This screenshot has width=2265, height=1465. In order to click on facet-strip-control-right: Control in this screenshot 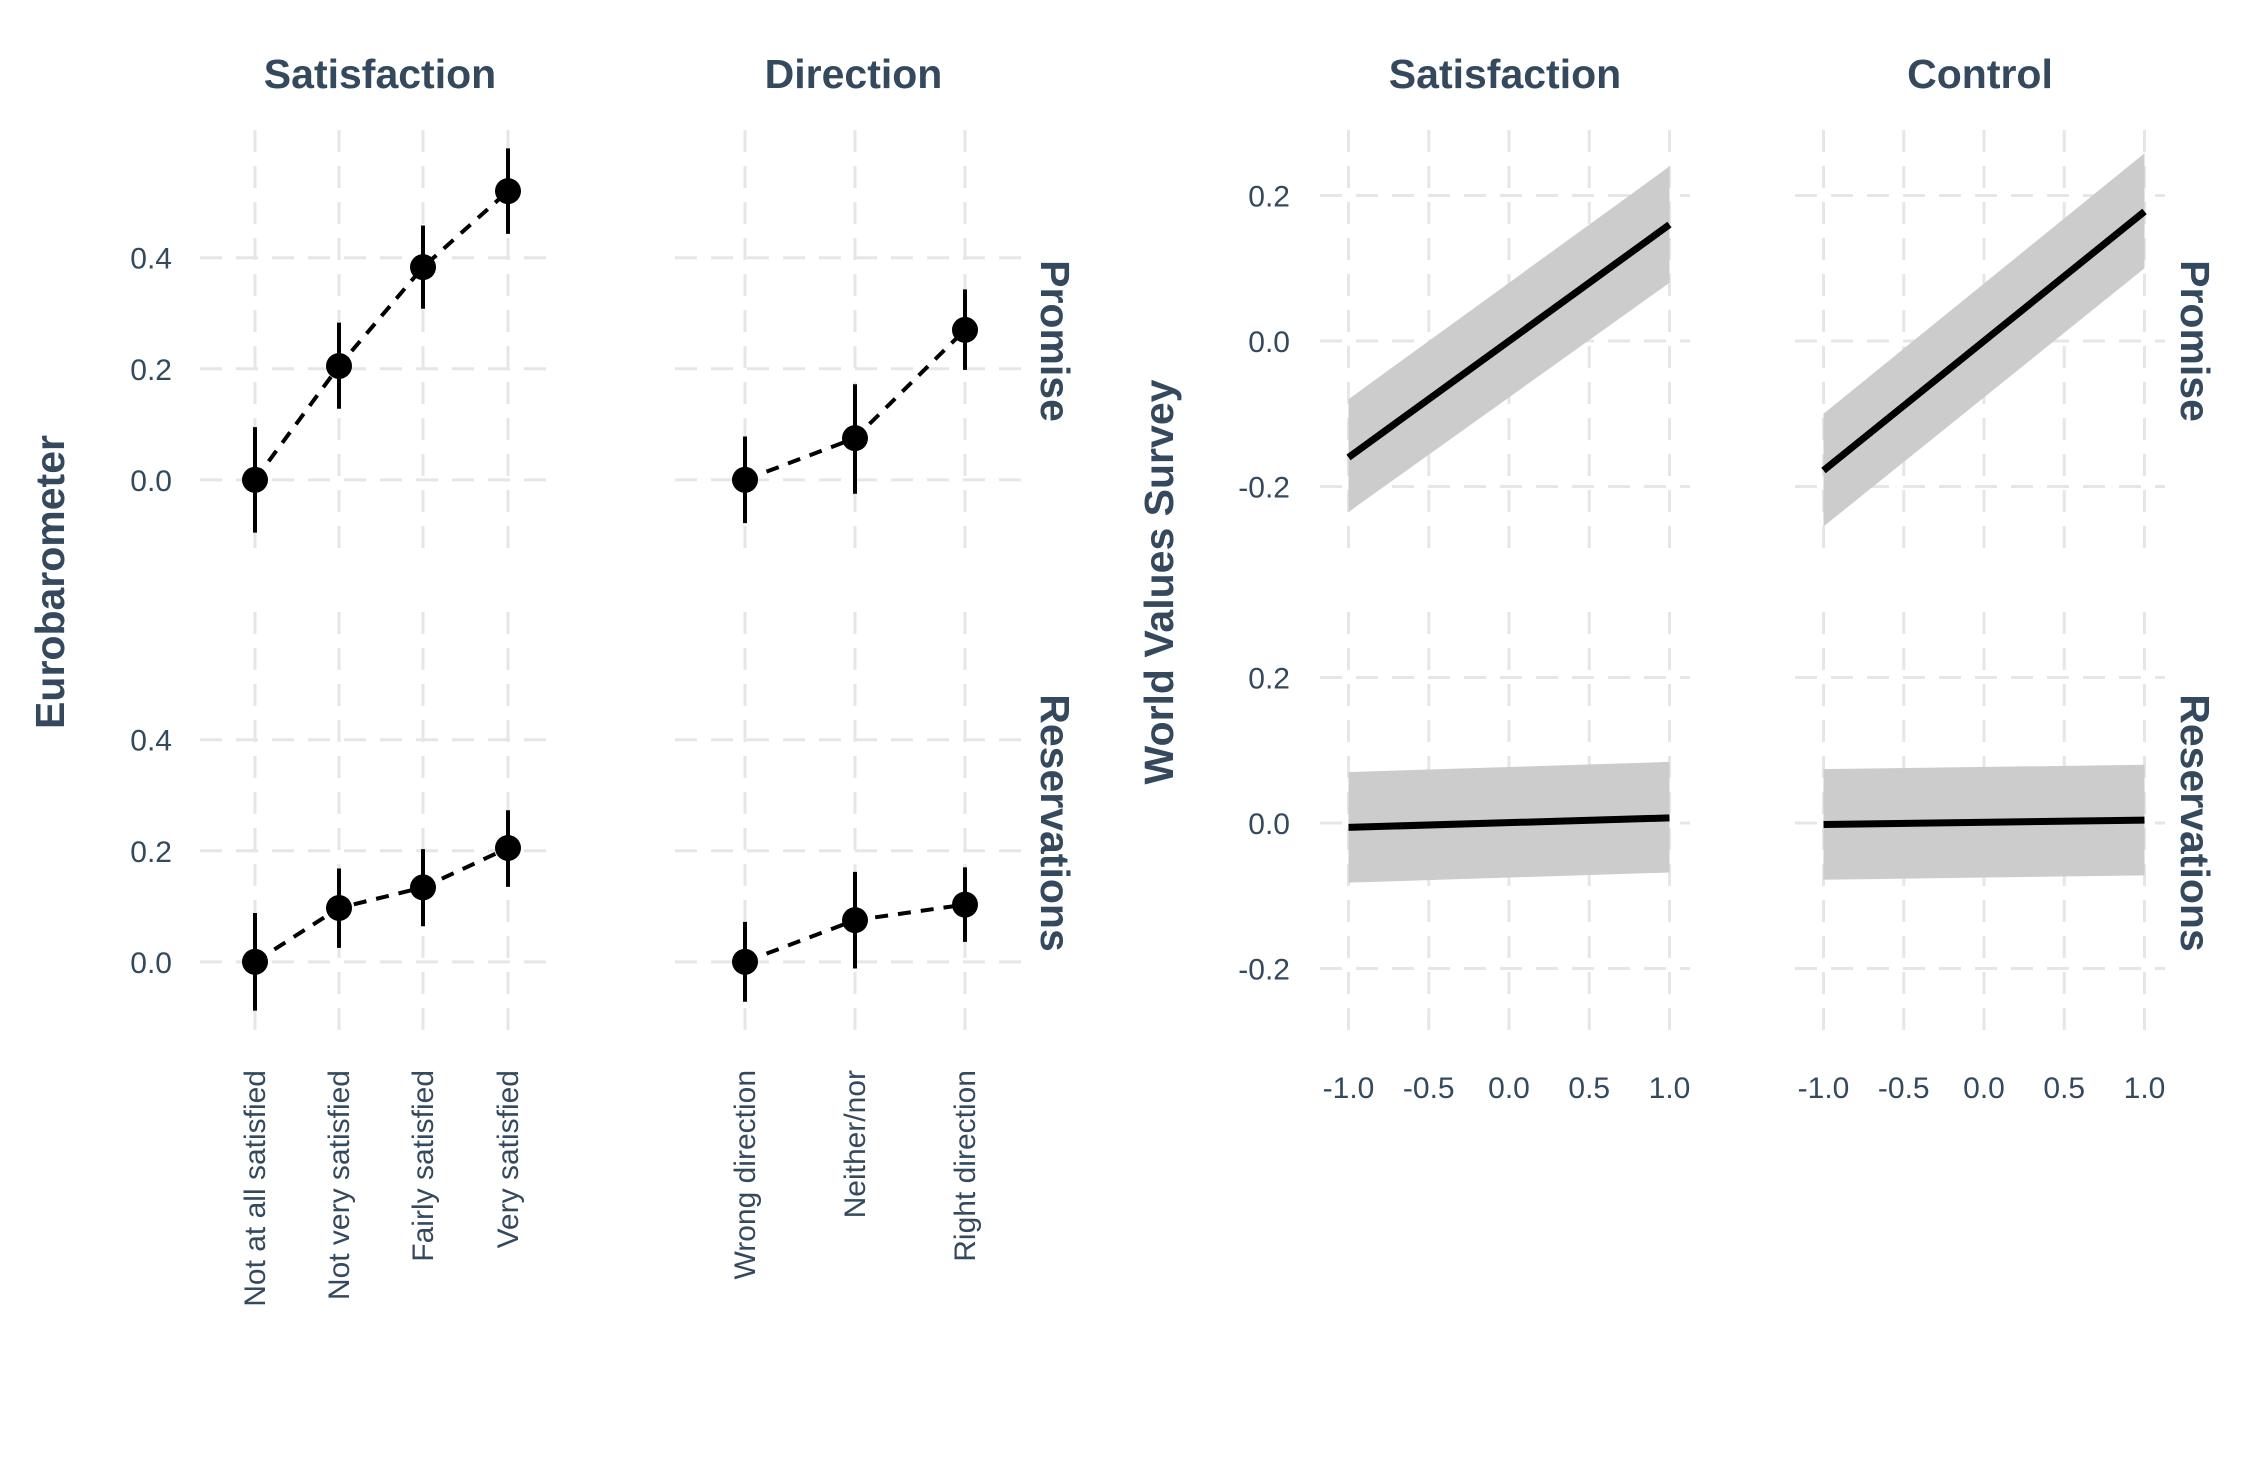, I will do `click(1980, 74)`.